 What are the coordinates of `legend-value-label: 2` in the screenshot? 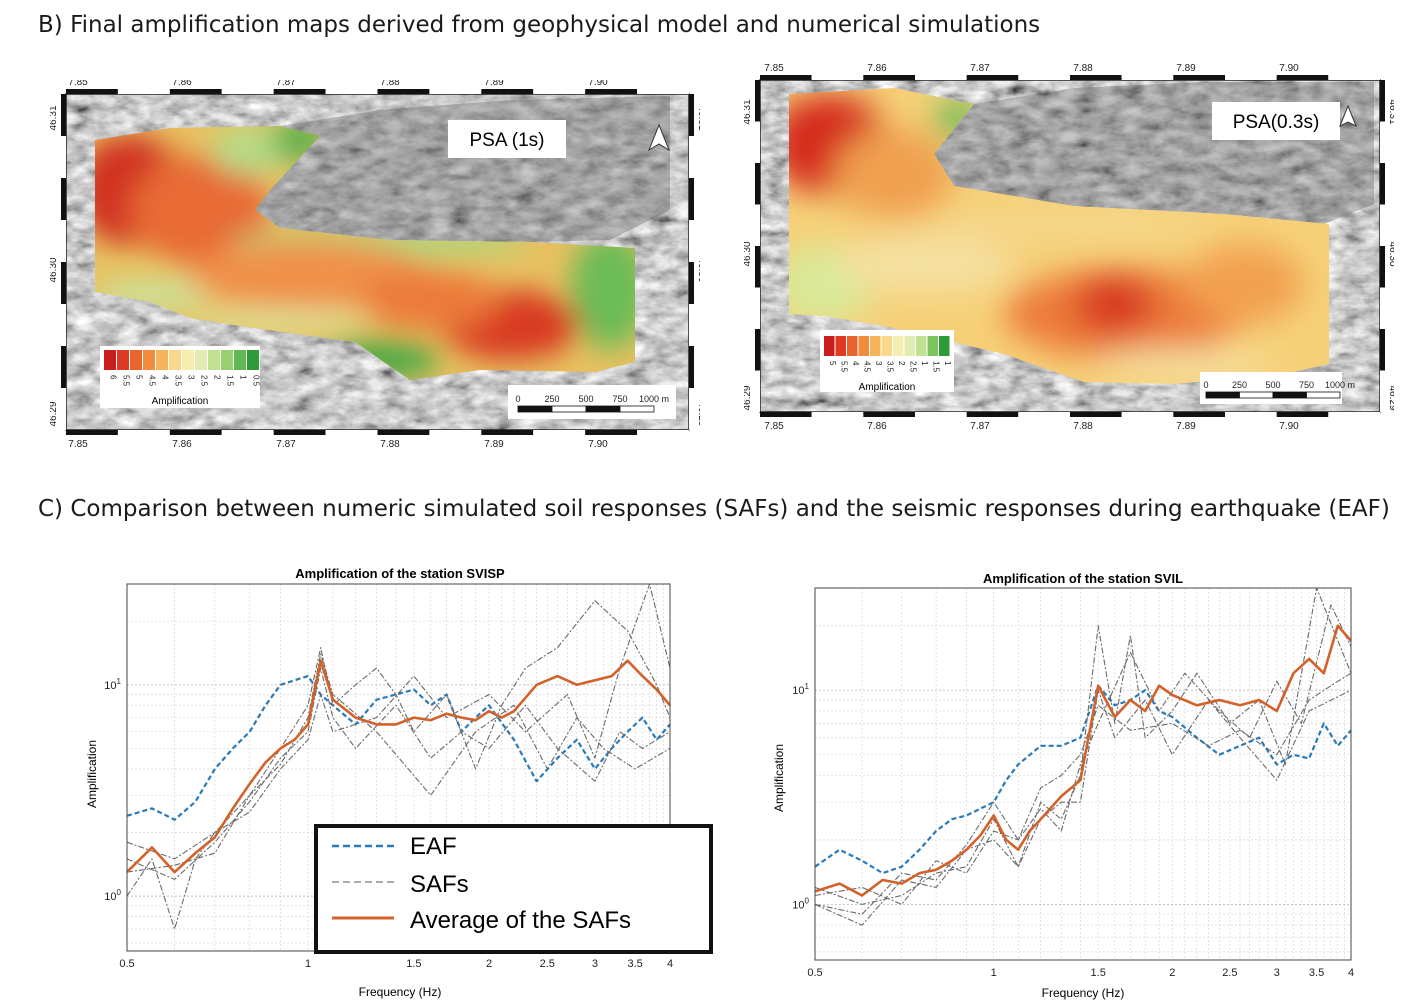 It's located at (901, 363).